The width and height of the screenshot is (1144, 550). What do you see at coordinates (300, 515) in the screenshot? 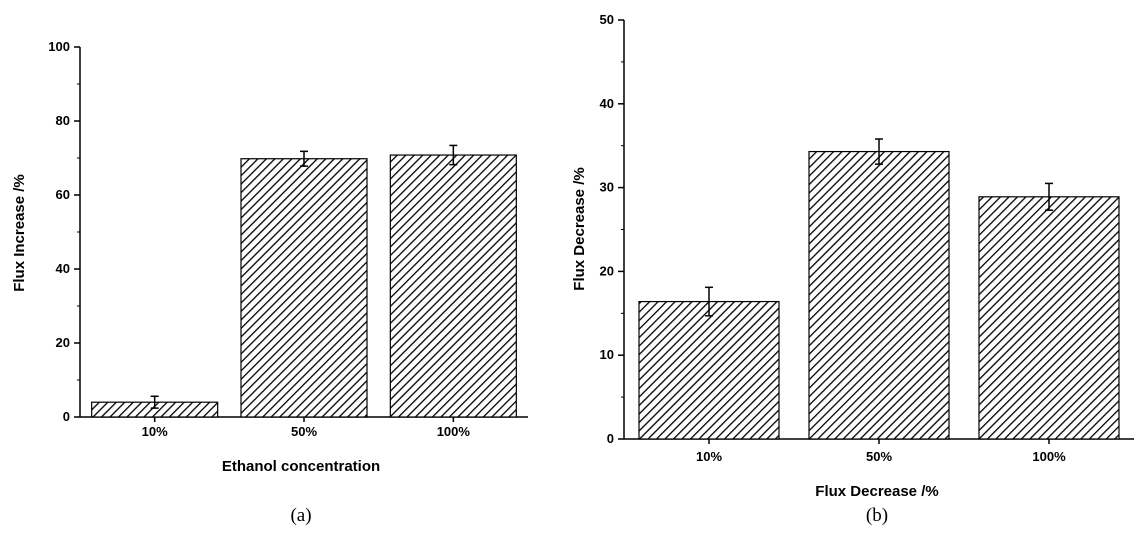
I see `panel-caption: (a)` at bounding box center [300, 515].